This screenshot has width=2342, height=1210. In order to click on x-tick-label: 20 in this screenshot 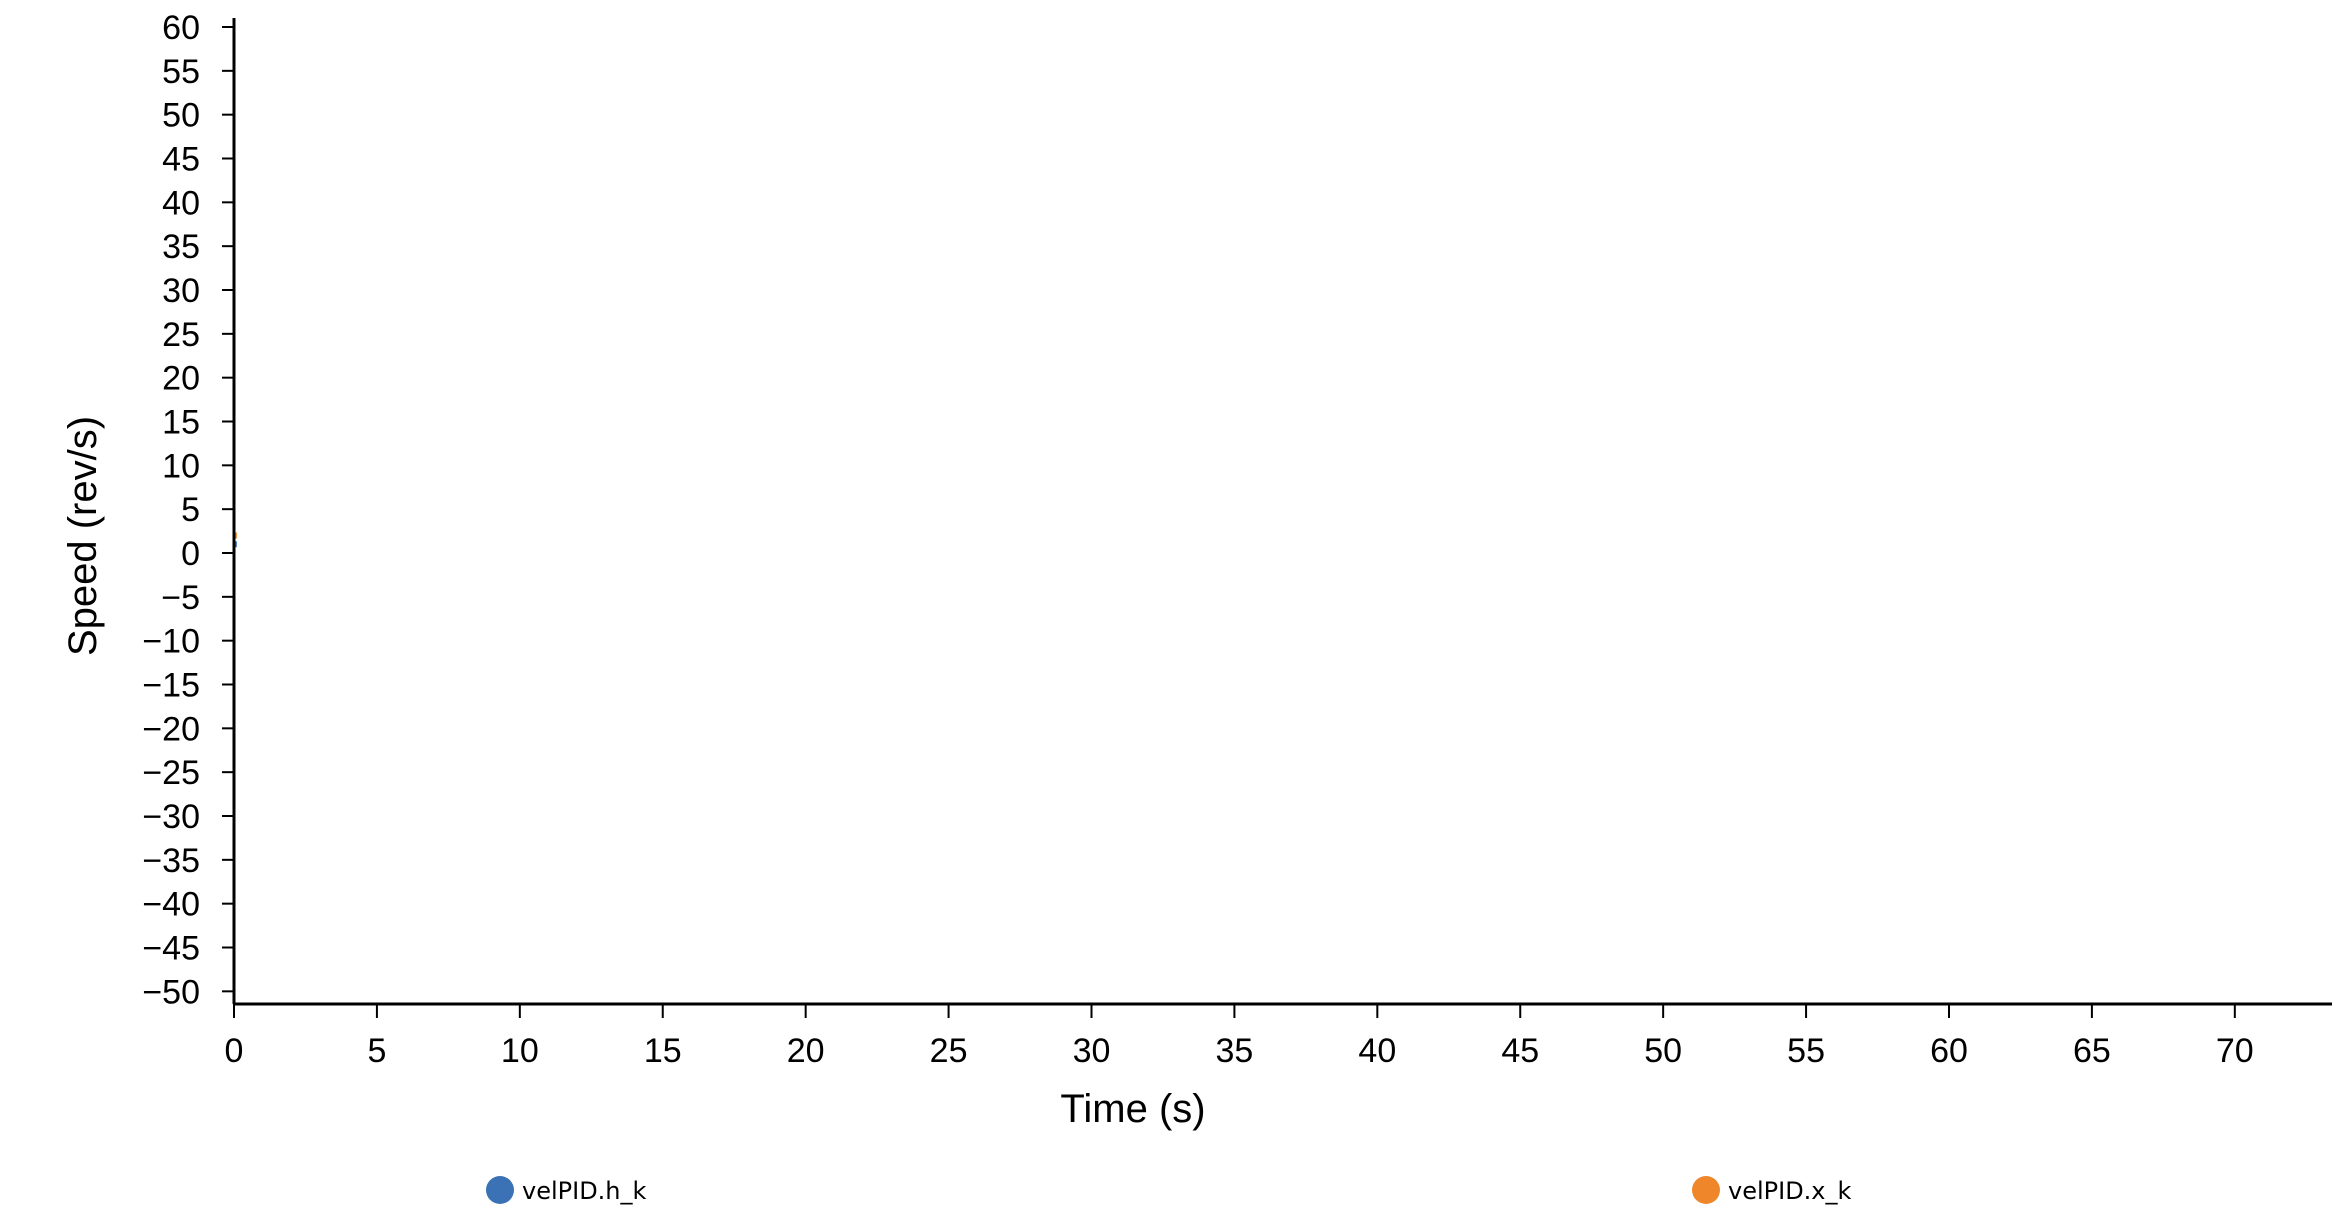, I will do `click(806, 1051)`.